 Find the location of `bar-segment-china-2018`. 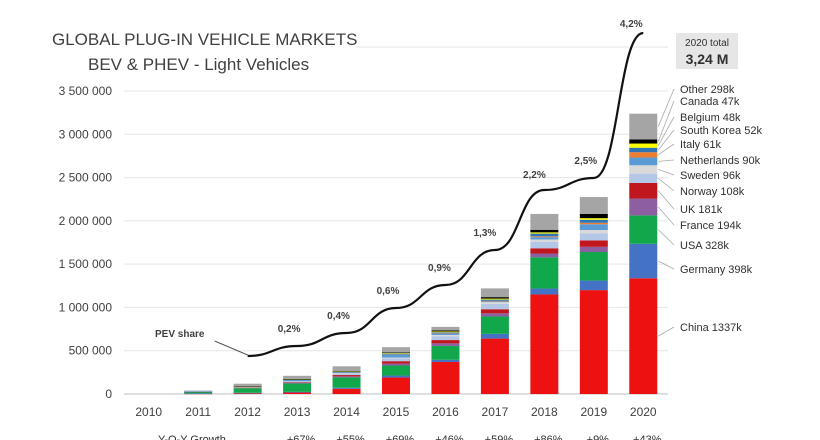

bar-segment-china-2018 is located at coordinates (544, 344).